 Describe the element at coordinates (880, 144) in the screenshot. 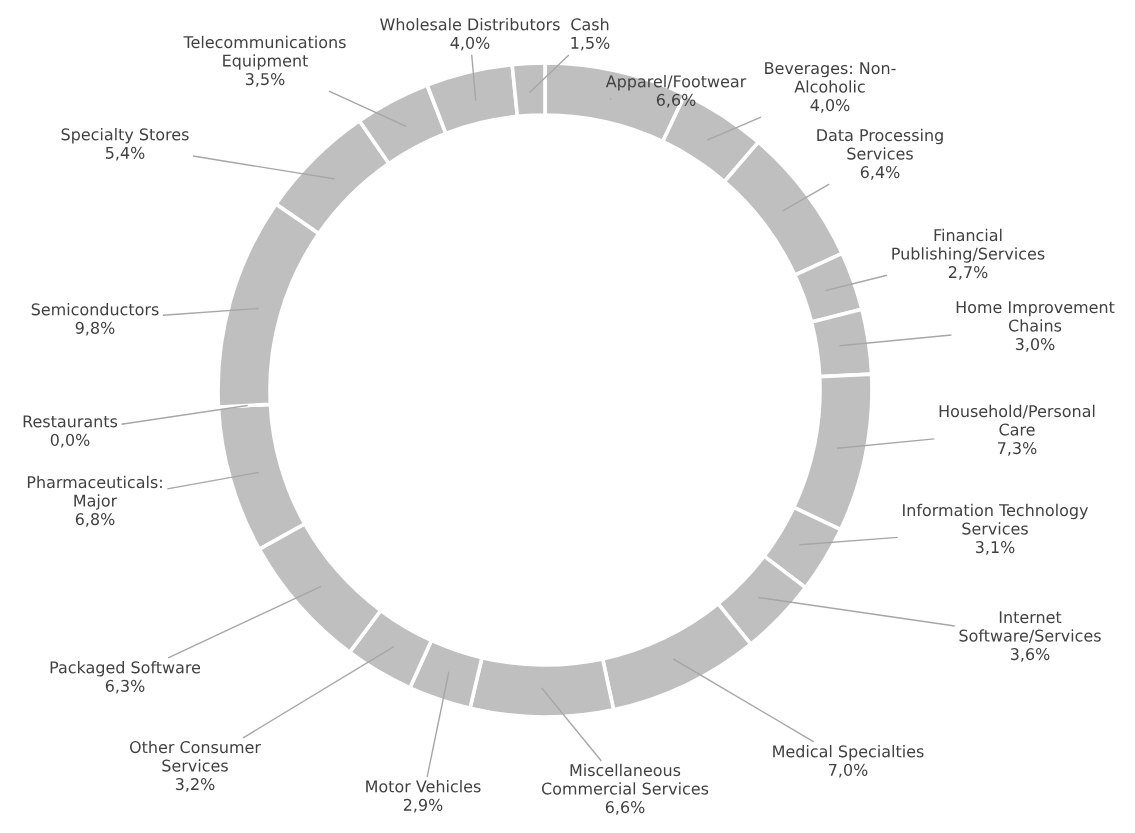

I see `slice-label: Data Processing Services` at that location.